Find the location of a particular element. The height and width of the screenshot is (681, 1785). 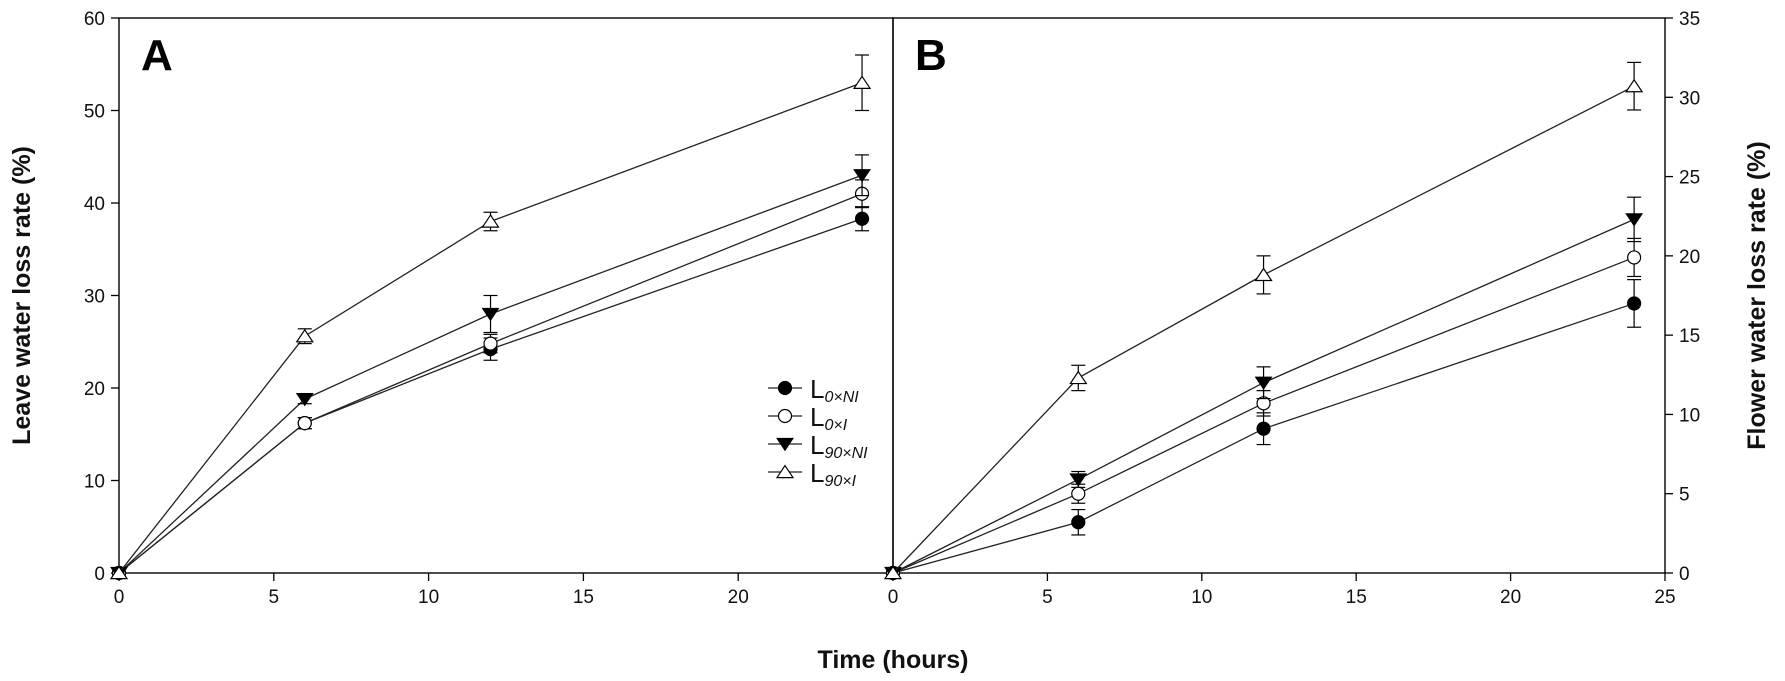

y-tick-label: 15 is located at coordinates (1689, 336).